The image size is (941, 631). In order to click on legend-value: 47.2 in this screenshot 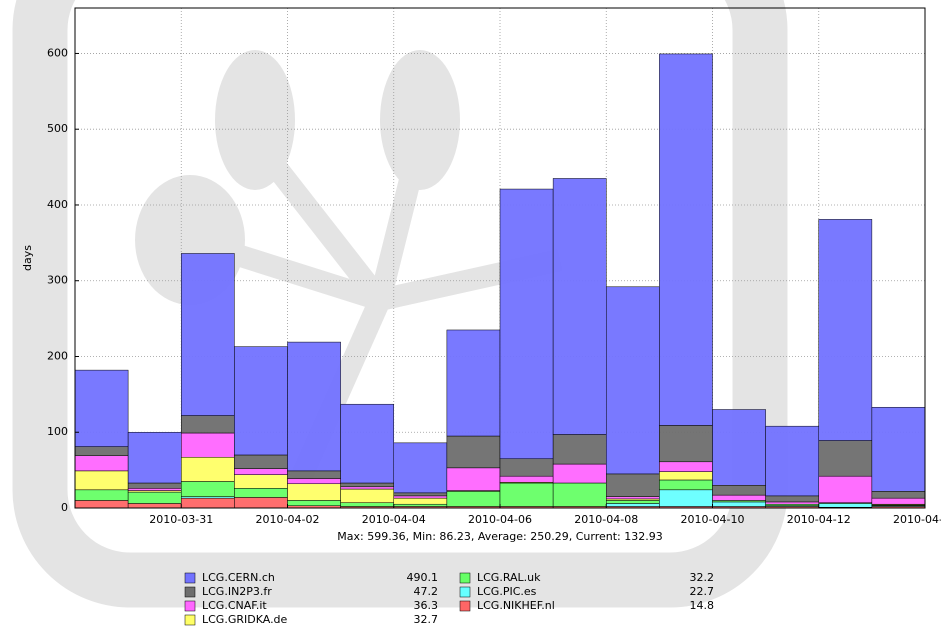, I will do `click(426, 591)`.